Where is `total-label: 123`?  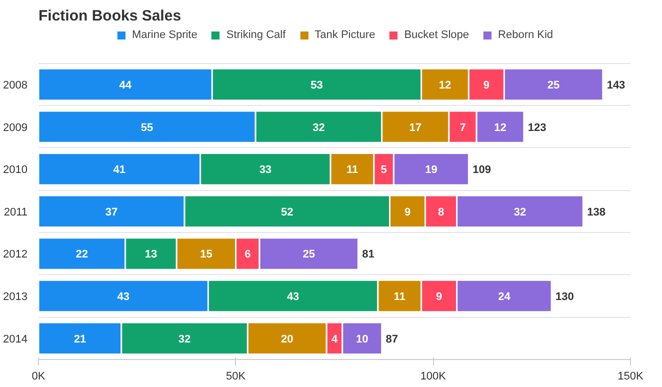 total-label: 123 is located at coordinates (537, 128).